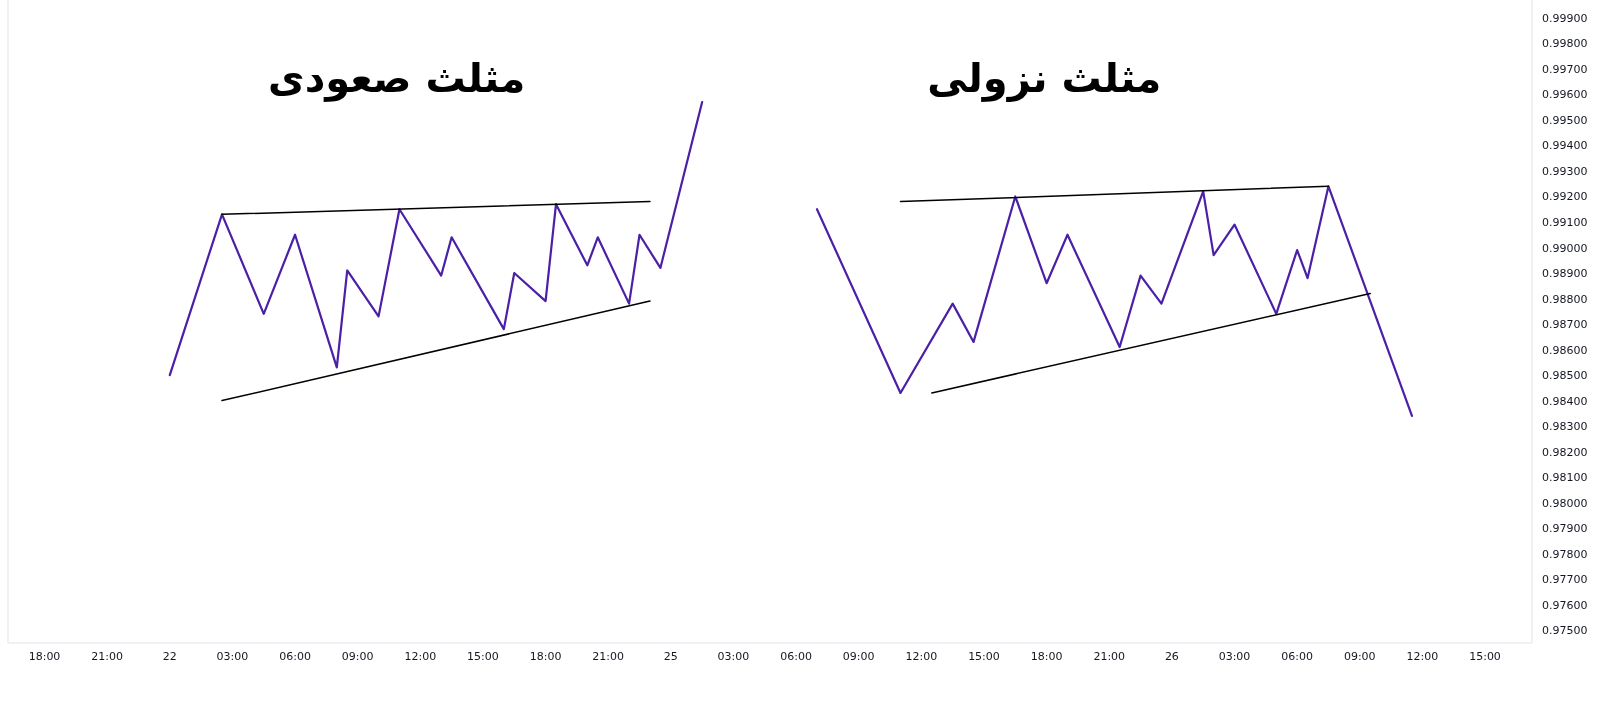 This screenshot has height=702, width=1600. What do you see at coordinates (1565, 350) in the screenshot?
I see `y-tick-label: 0.98600` at bounding box center [1565, 350].